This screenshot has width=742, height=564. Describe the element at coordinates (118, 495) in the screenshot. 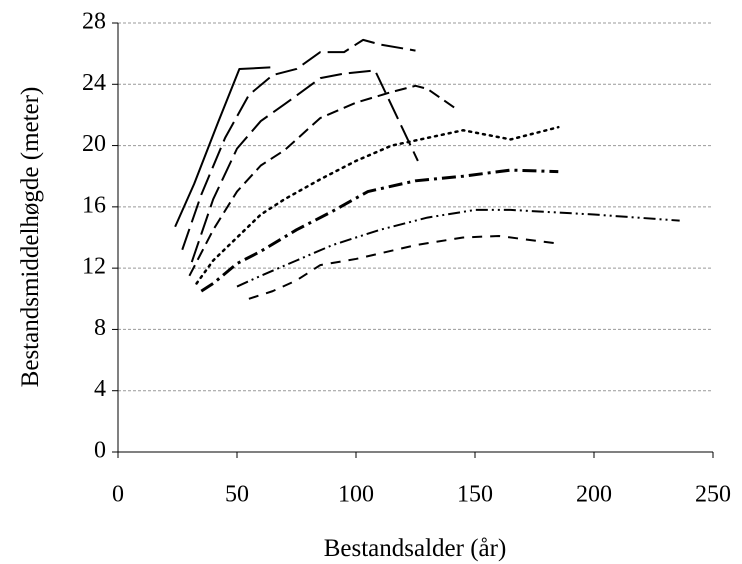

I see `x-tick-label: 0` at that location.